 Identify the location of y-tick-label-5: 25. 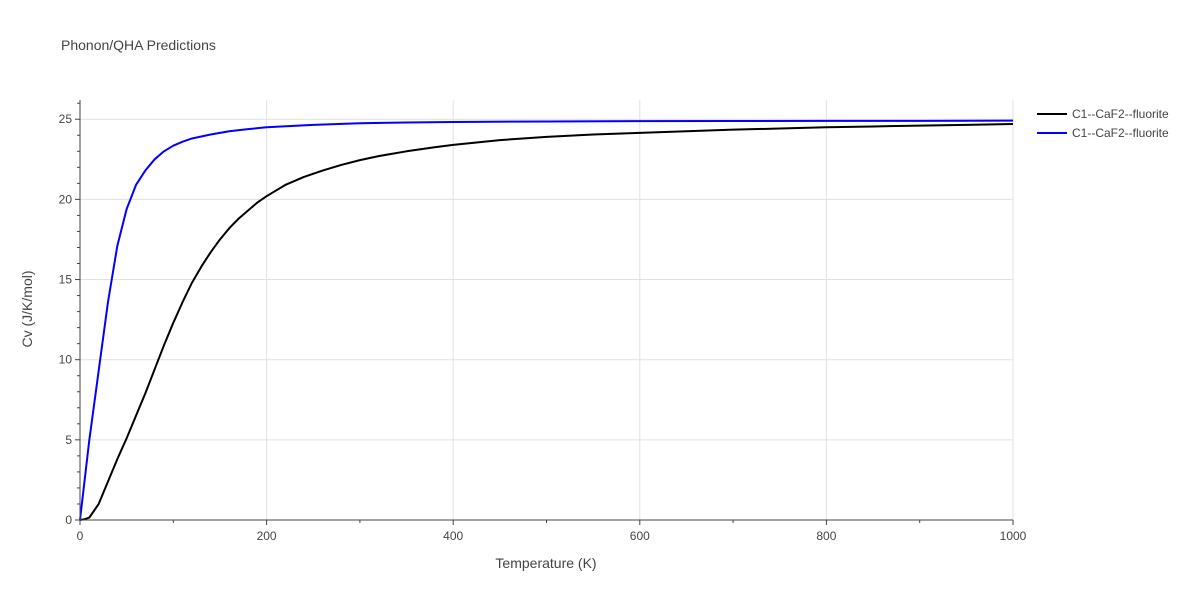
(66, 119).